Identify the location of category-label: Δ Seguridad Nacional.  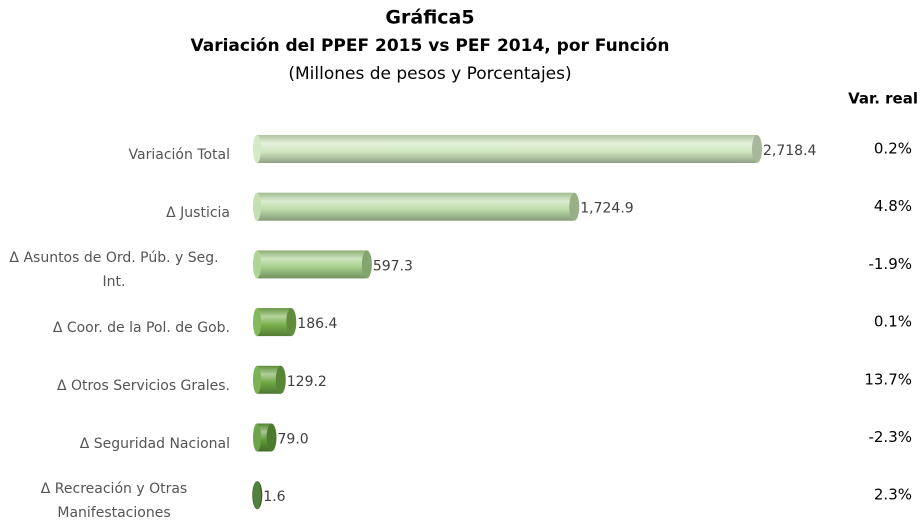
(115, 444).